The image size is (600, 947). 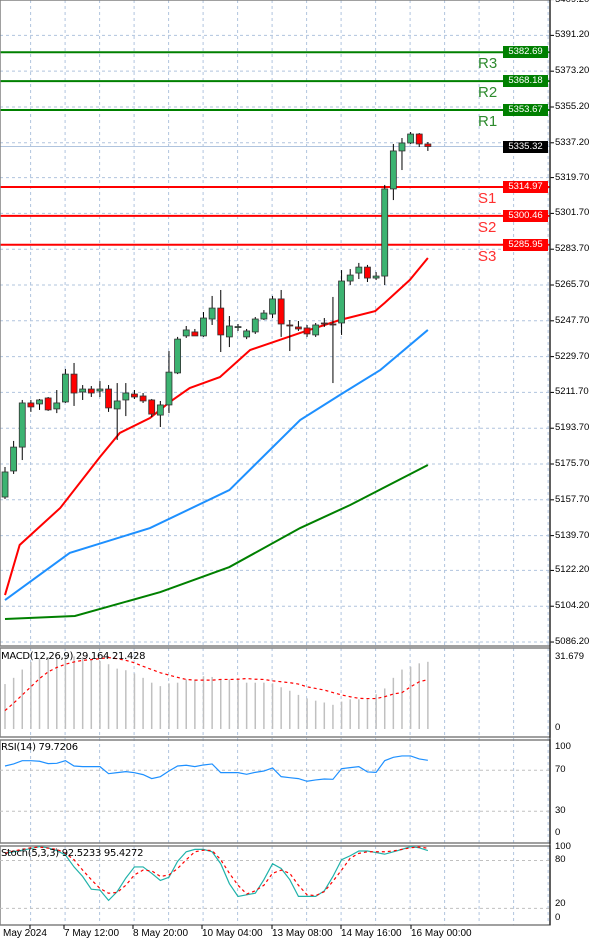 I want to click on rsi-axis-label: 100, so click(x=563, y=746).